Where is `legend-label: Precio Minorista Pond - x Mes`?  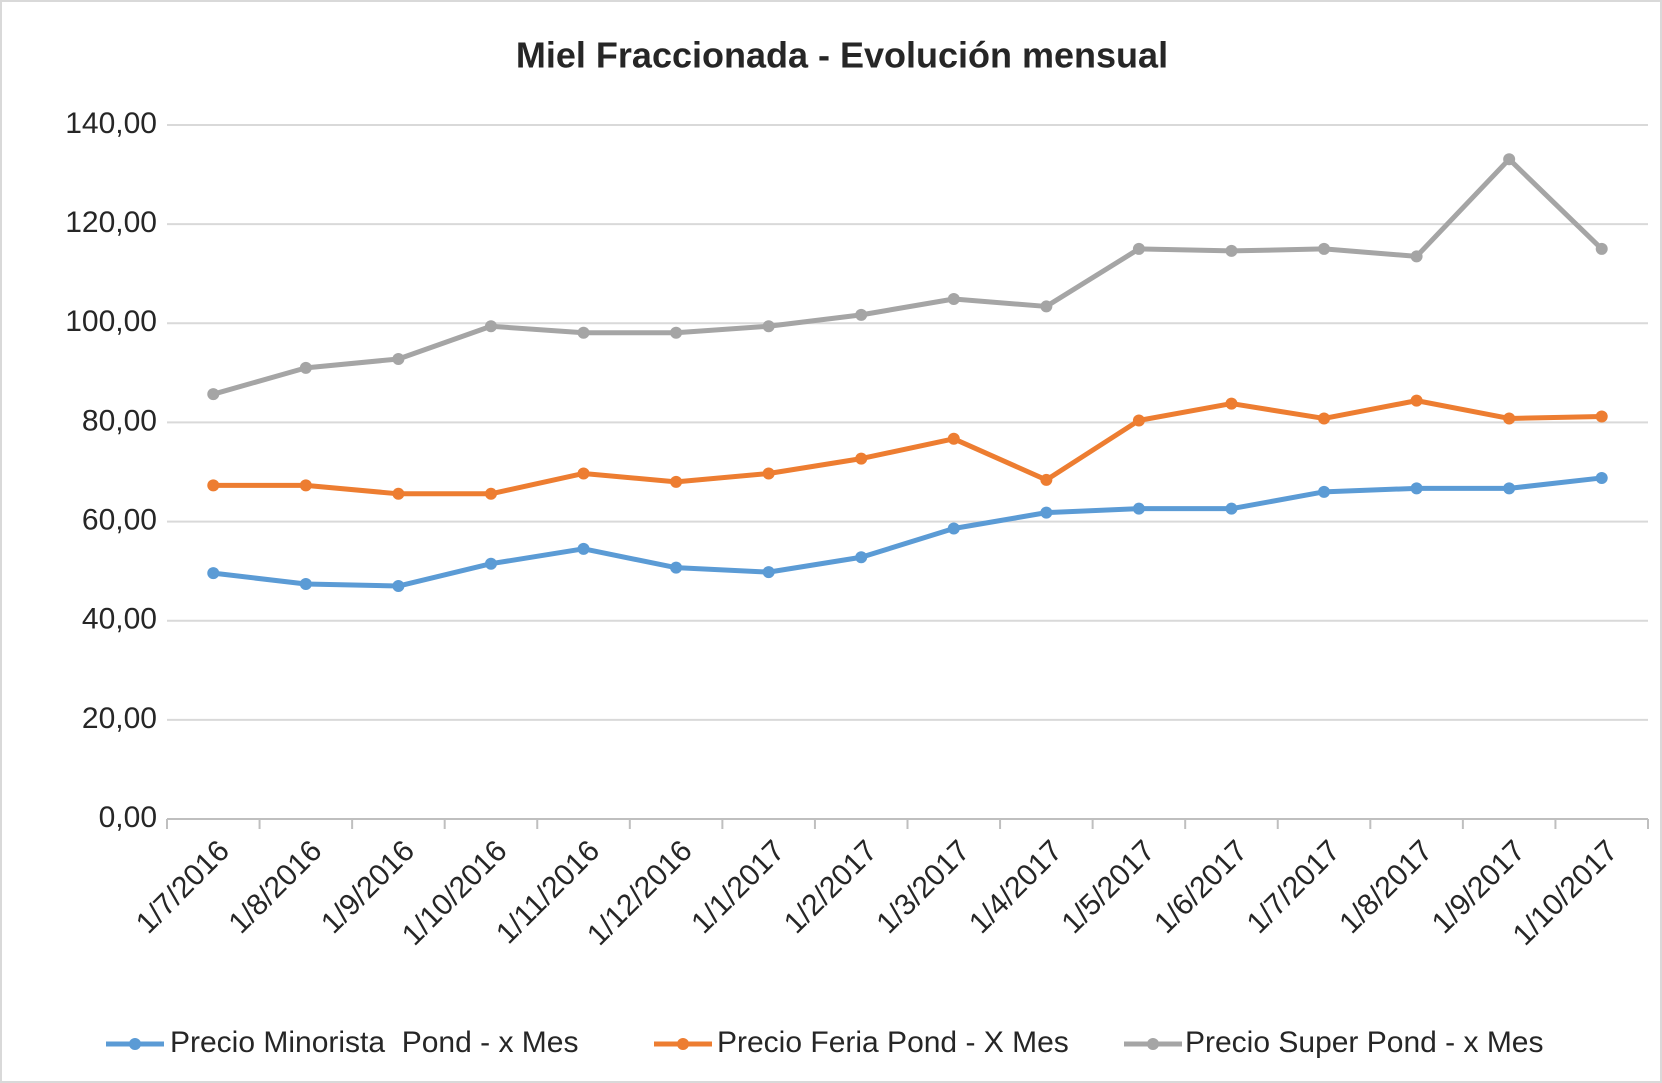 legend-label: Precio Minorista Pond - x Mes is located at coordinates (374, 1042).